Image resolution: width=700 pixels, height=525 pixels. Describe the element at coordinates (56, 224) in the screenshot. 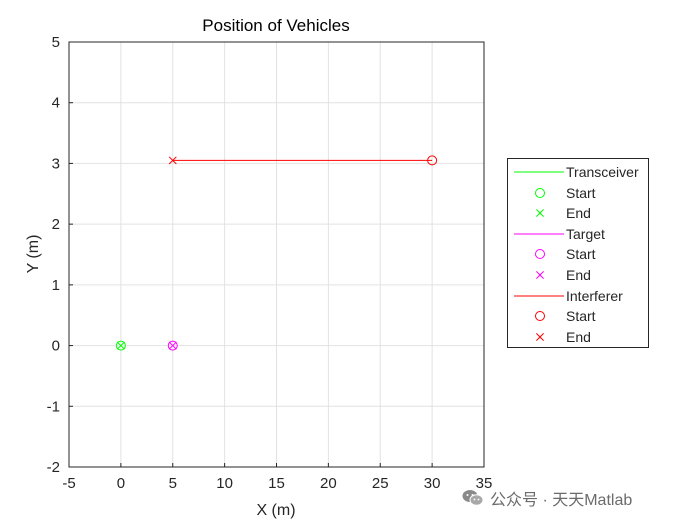

I see `y-tick-label: 2` at that location.